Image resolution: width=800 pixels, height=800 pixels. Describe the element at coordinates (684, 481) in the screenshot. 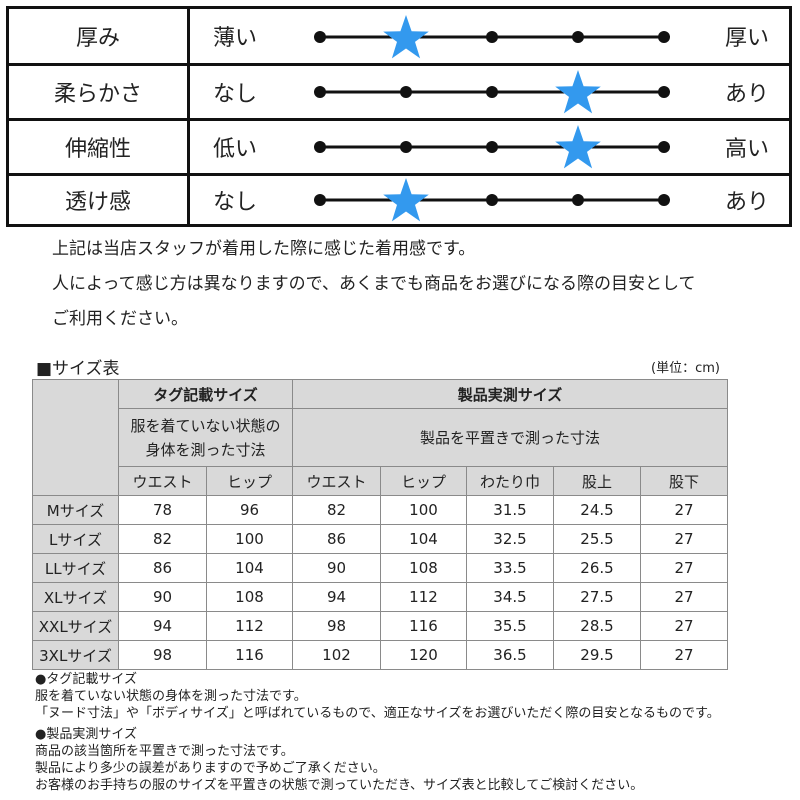

I see `column-header: 股下` at that location.